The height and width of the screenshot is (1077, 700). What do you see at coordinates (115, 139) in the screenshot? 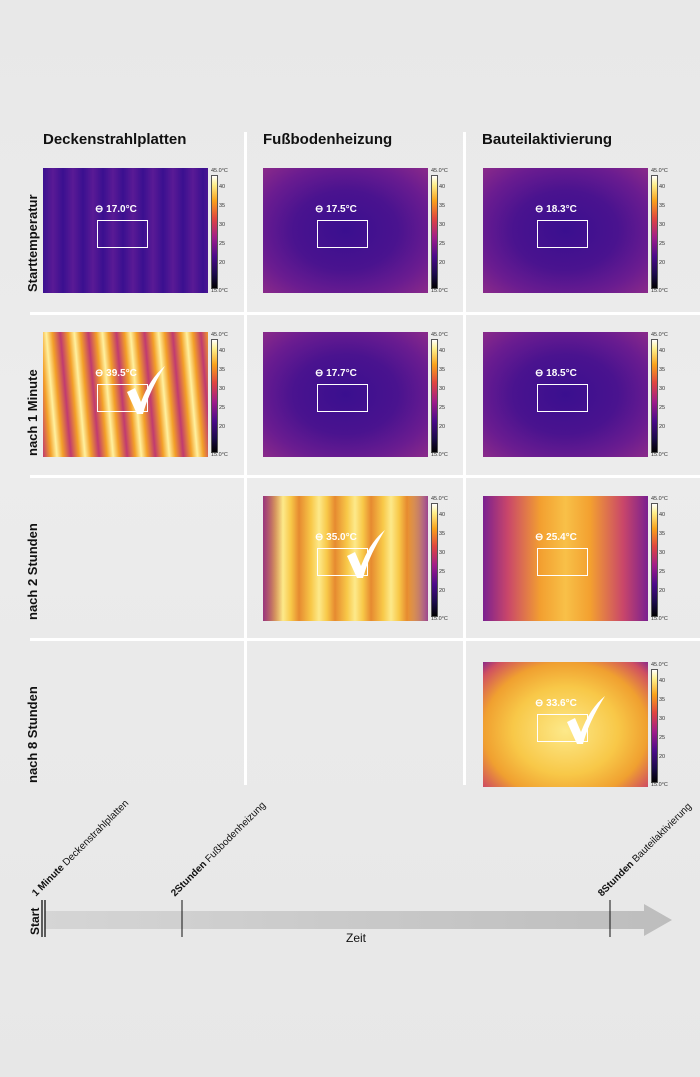
I see `column-title-deckenstrahlplatten: Deckenstrahlplatten` at bounding box center [115, 139].